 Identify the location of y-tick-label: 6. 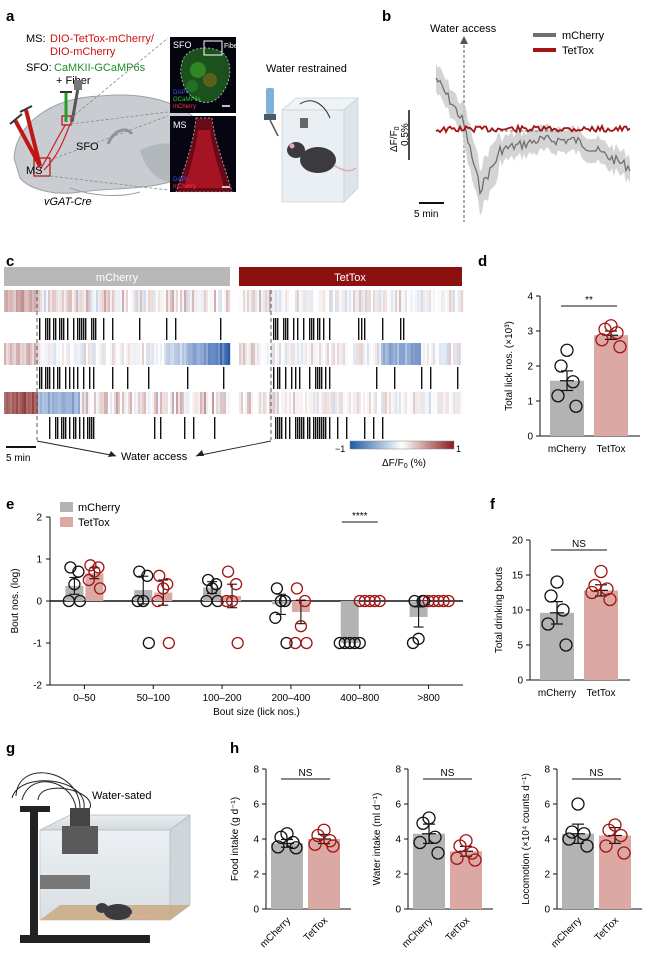
(256, 805).